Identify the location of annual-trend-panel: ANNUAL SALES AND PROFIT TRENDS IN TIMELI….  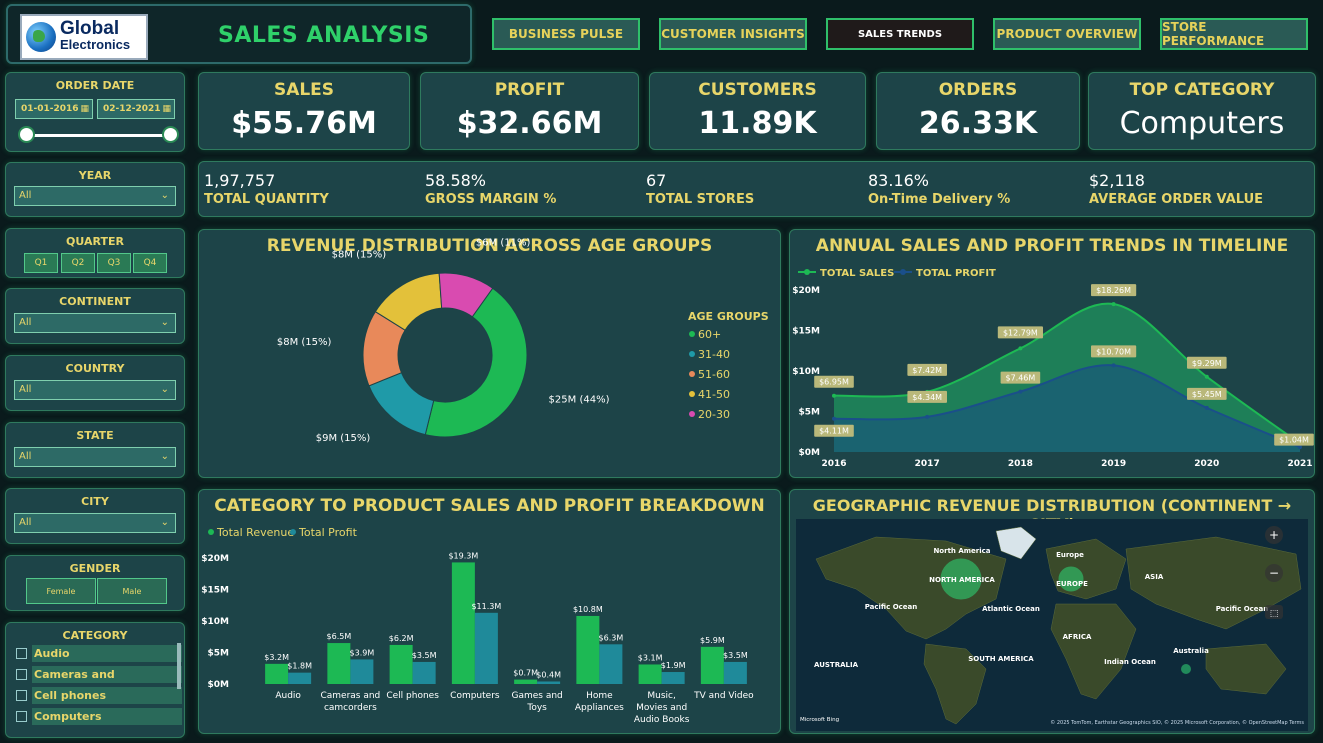
(1052, 353).